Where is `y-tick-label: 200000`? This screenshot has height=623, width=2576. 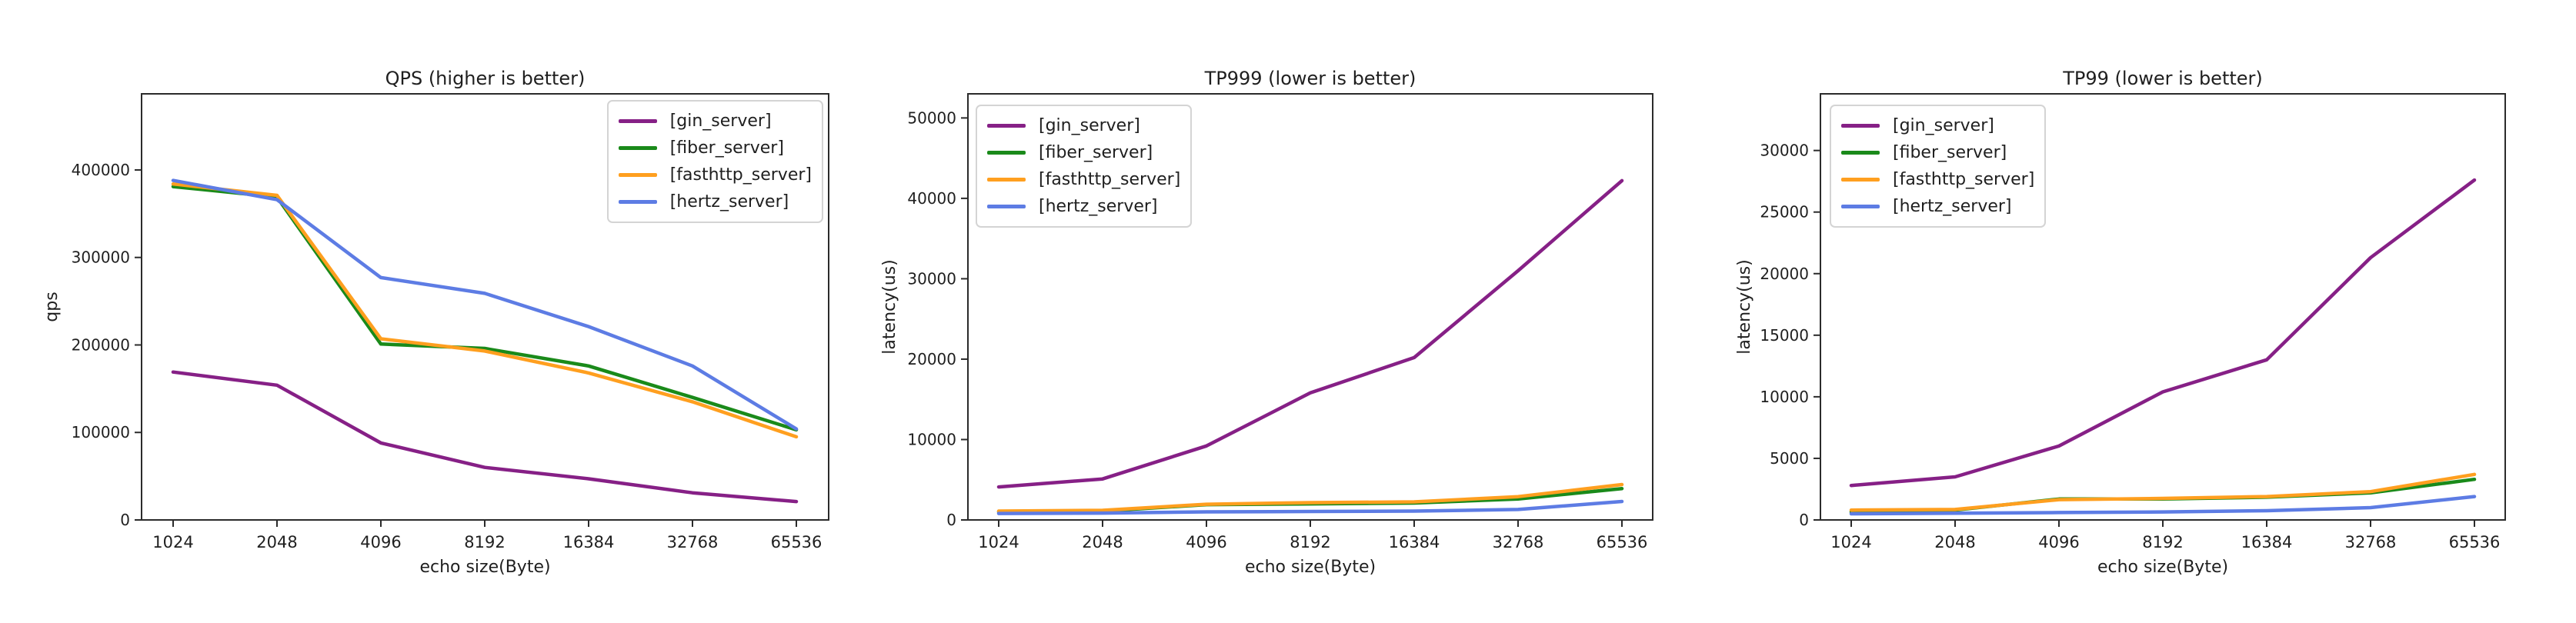
y-tick-label: 200000 is located at coordinates (101, 345).